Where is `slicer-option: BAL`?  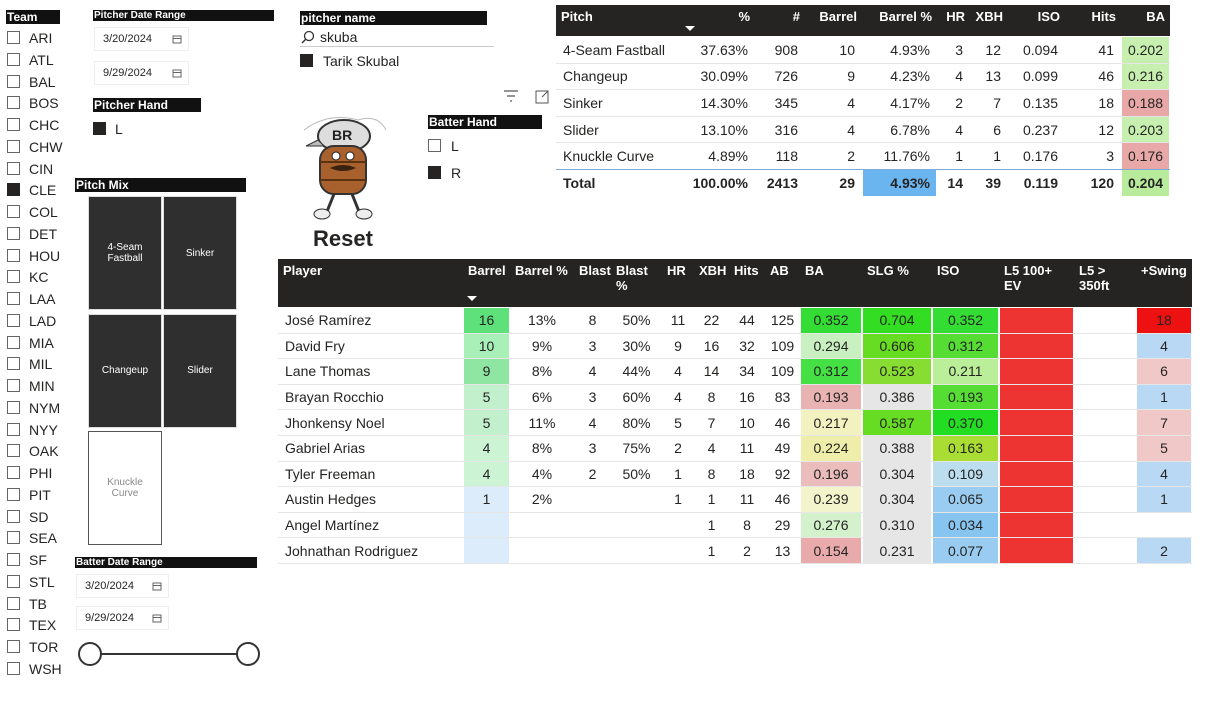
slicer-option: BAL is located at coordinates (42, 81).